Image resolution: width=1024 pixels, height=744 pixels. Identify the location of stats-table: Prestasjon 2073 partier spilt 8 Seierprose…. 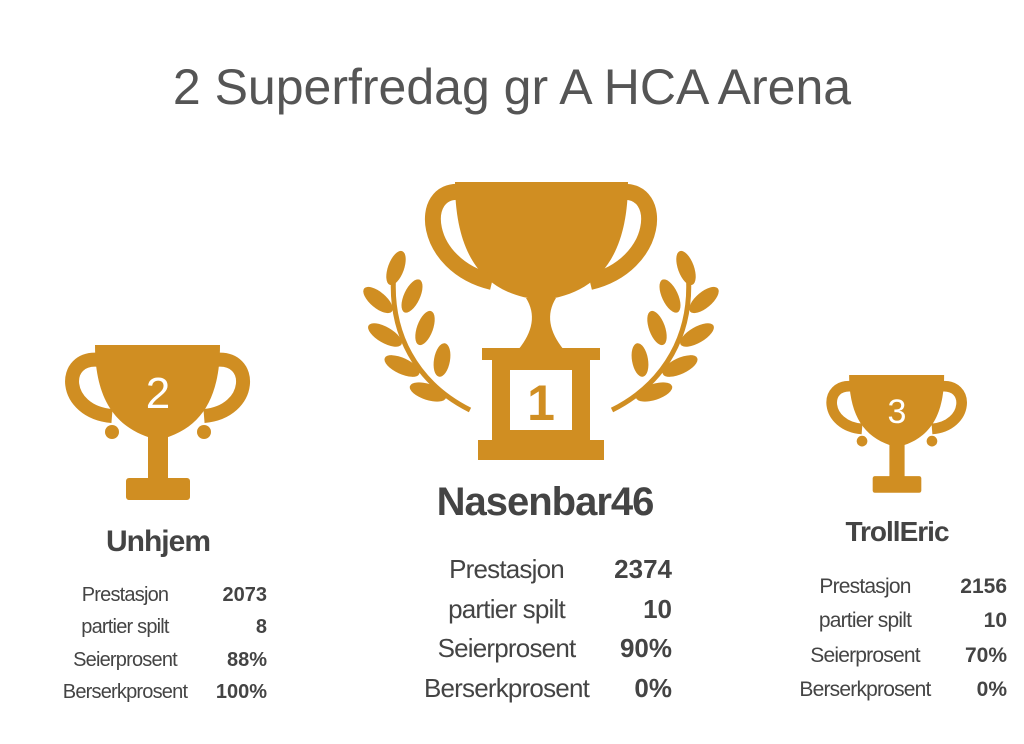
(156, 644).